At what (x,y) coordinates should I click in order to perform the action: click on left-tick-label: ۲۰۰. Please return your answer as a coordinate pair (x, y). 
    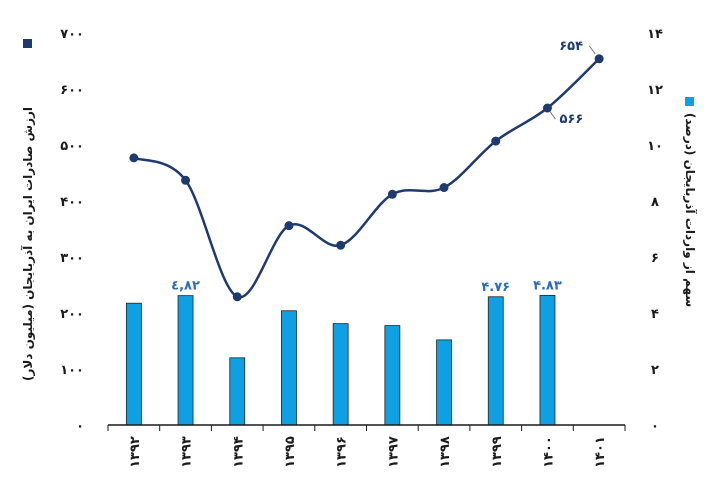
    Looking at the image, I should click on (72, 314).